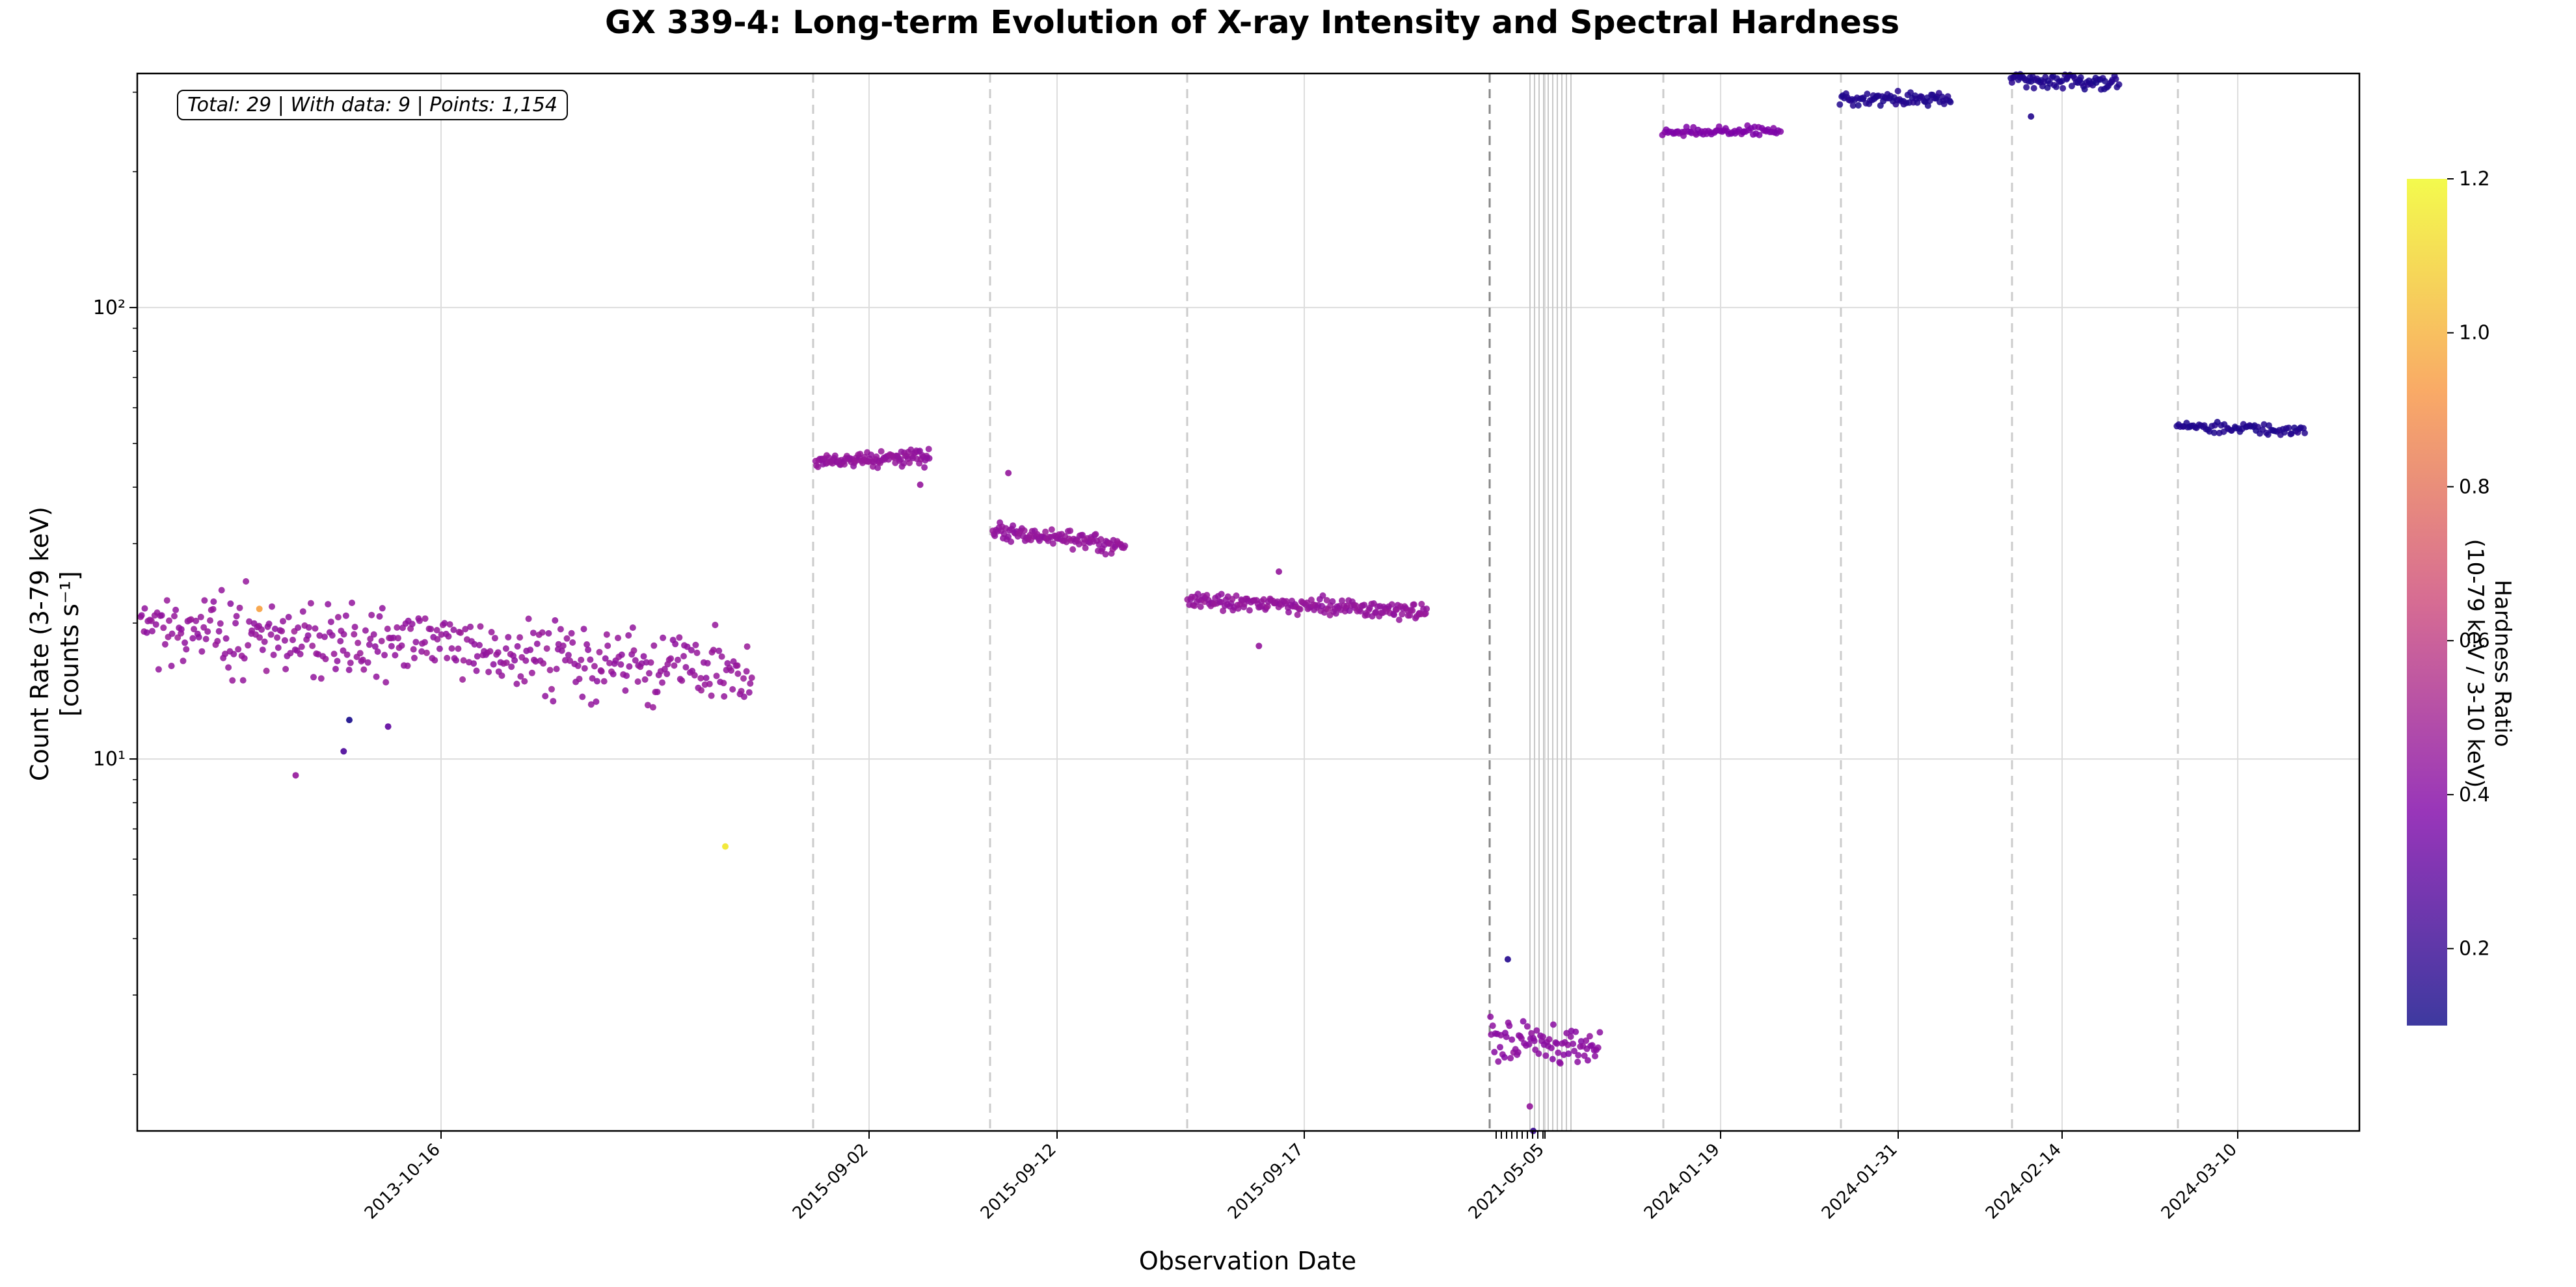 This screenshot has width=2576, height=1287. What do you see at coordinates (55, 643) in the screenshot?
I see `y-axis-label: Count Rate (3-79 keV) [counts s⁻¹]` at bounding box center [55, 643].